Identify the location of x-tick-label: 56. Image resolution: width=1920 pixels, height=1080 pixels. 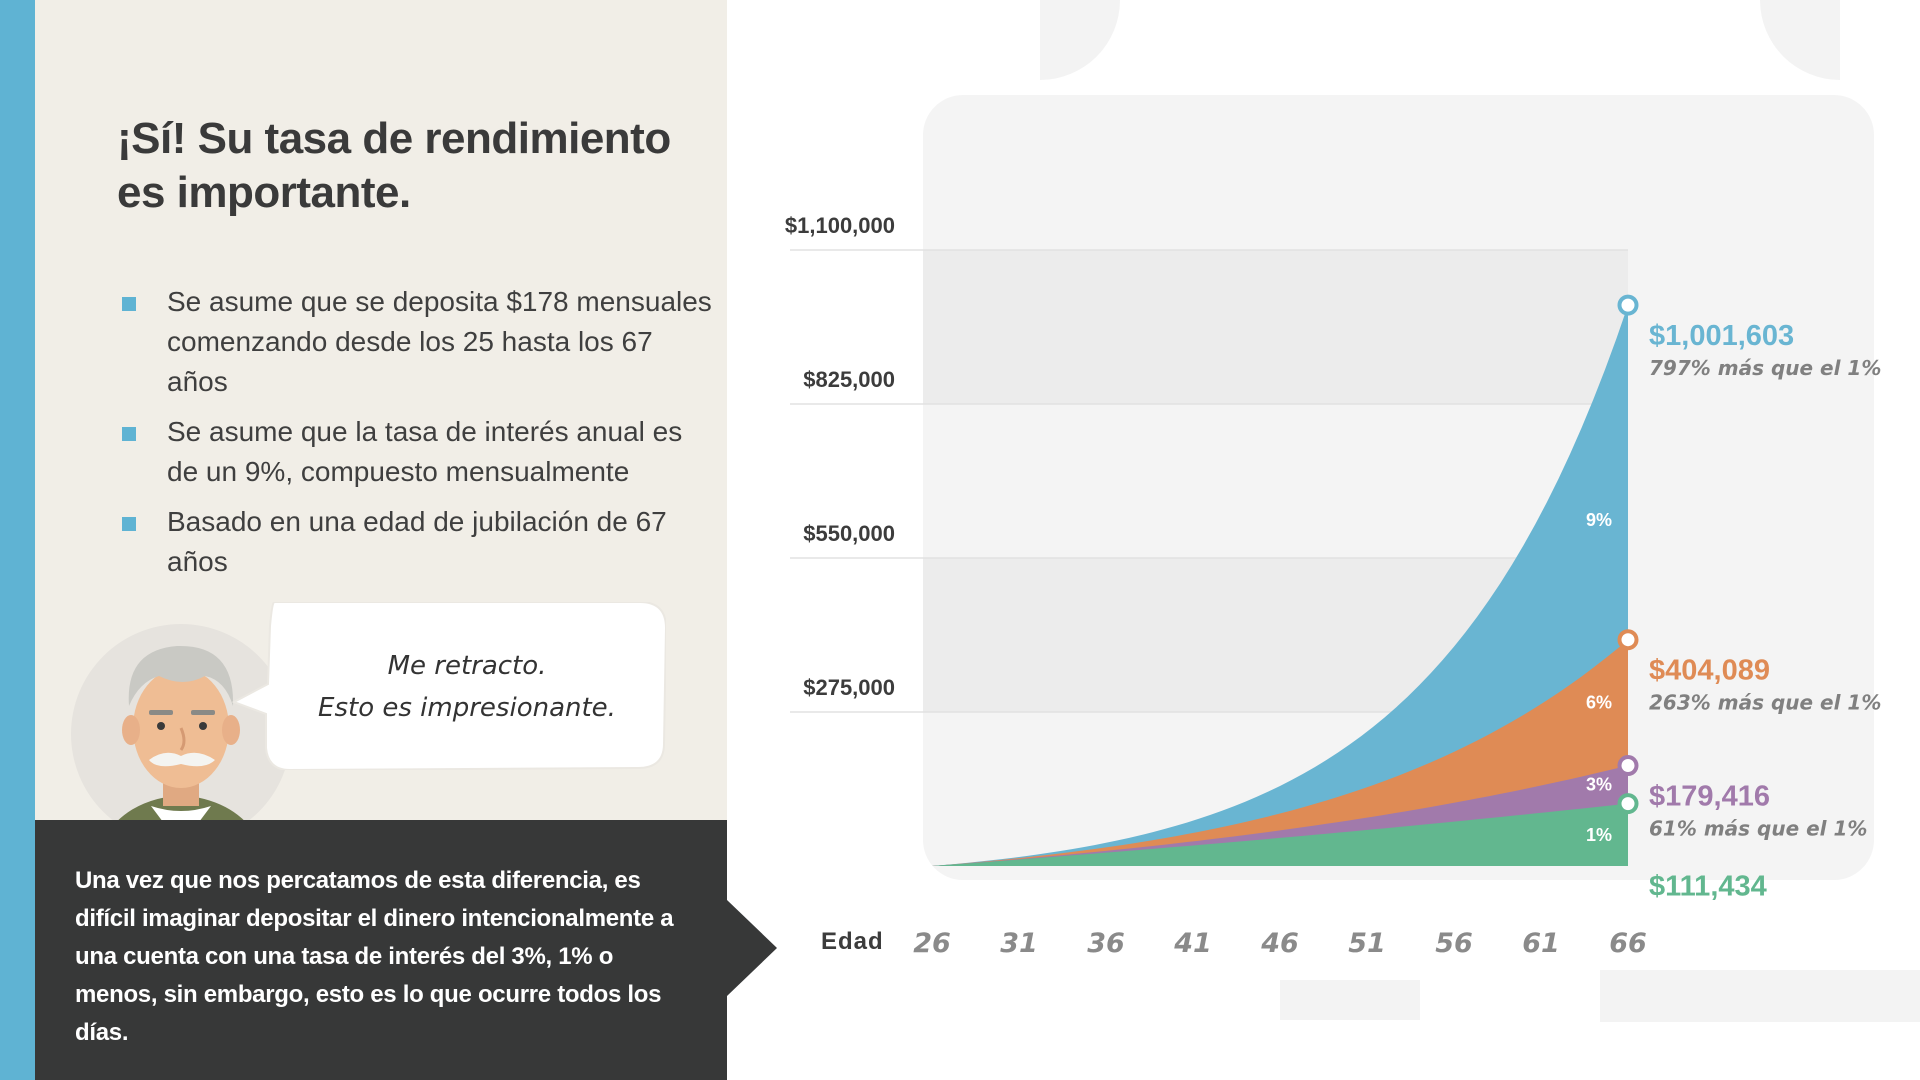
(1454, 943).